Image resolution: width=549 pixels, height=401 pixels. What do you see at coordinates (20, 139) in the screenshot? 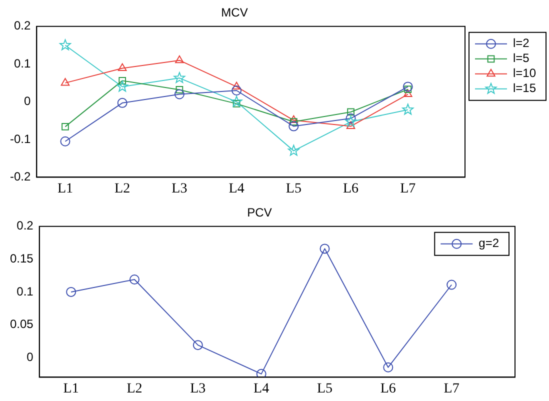
I see `y-tick-label: -0.1` at bounding box center [20, 139].